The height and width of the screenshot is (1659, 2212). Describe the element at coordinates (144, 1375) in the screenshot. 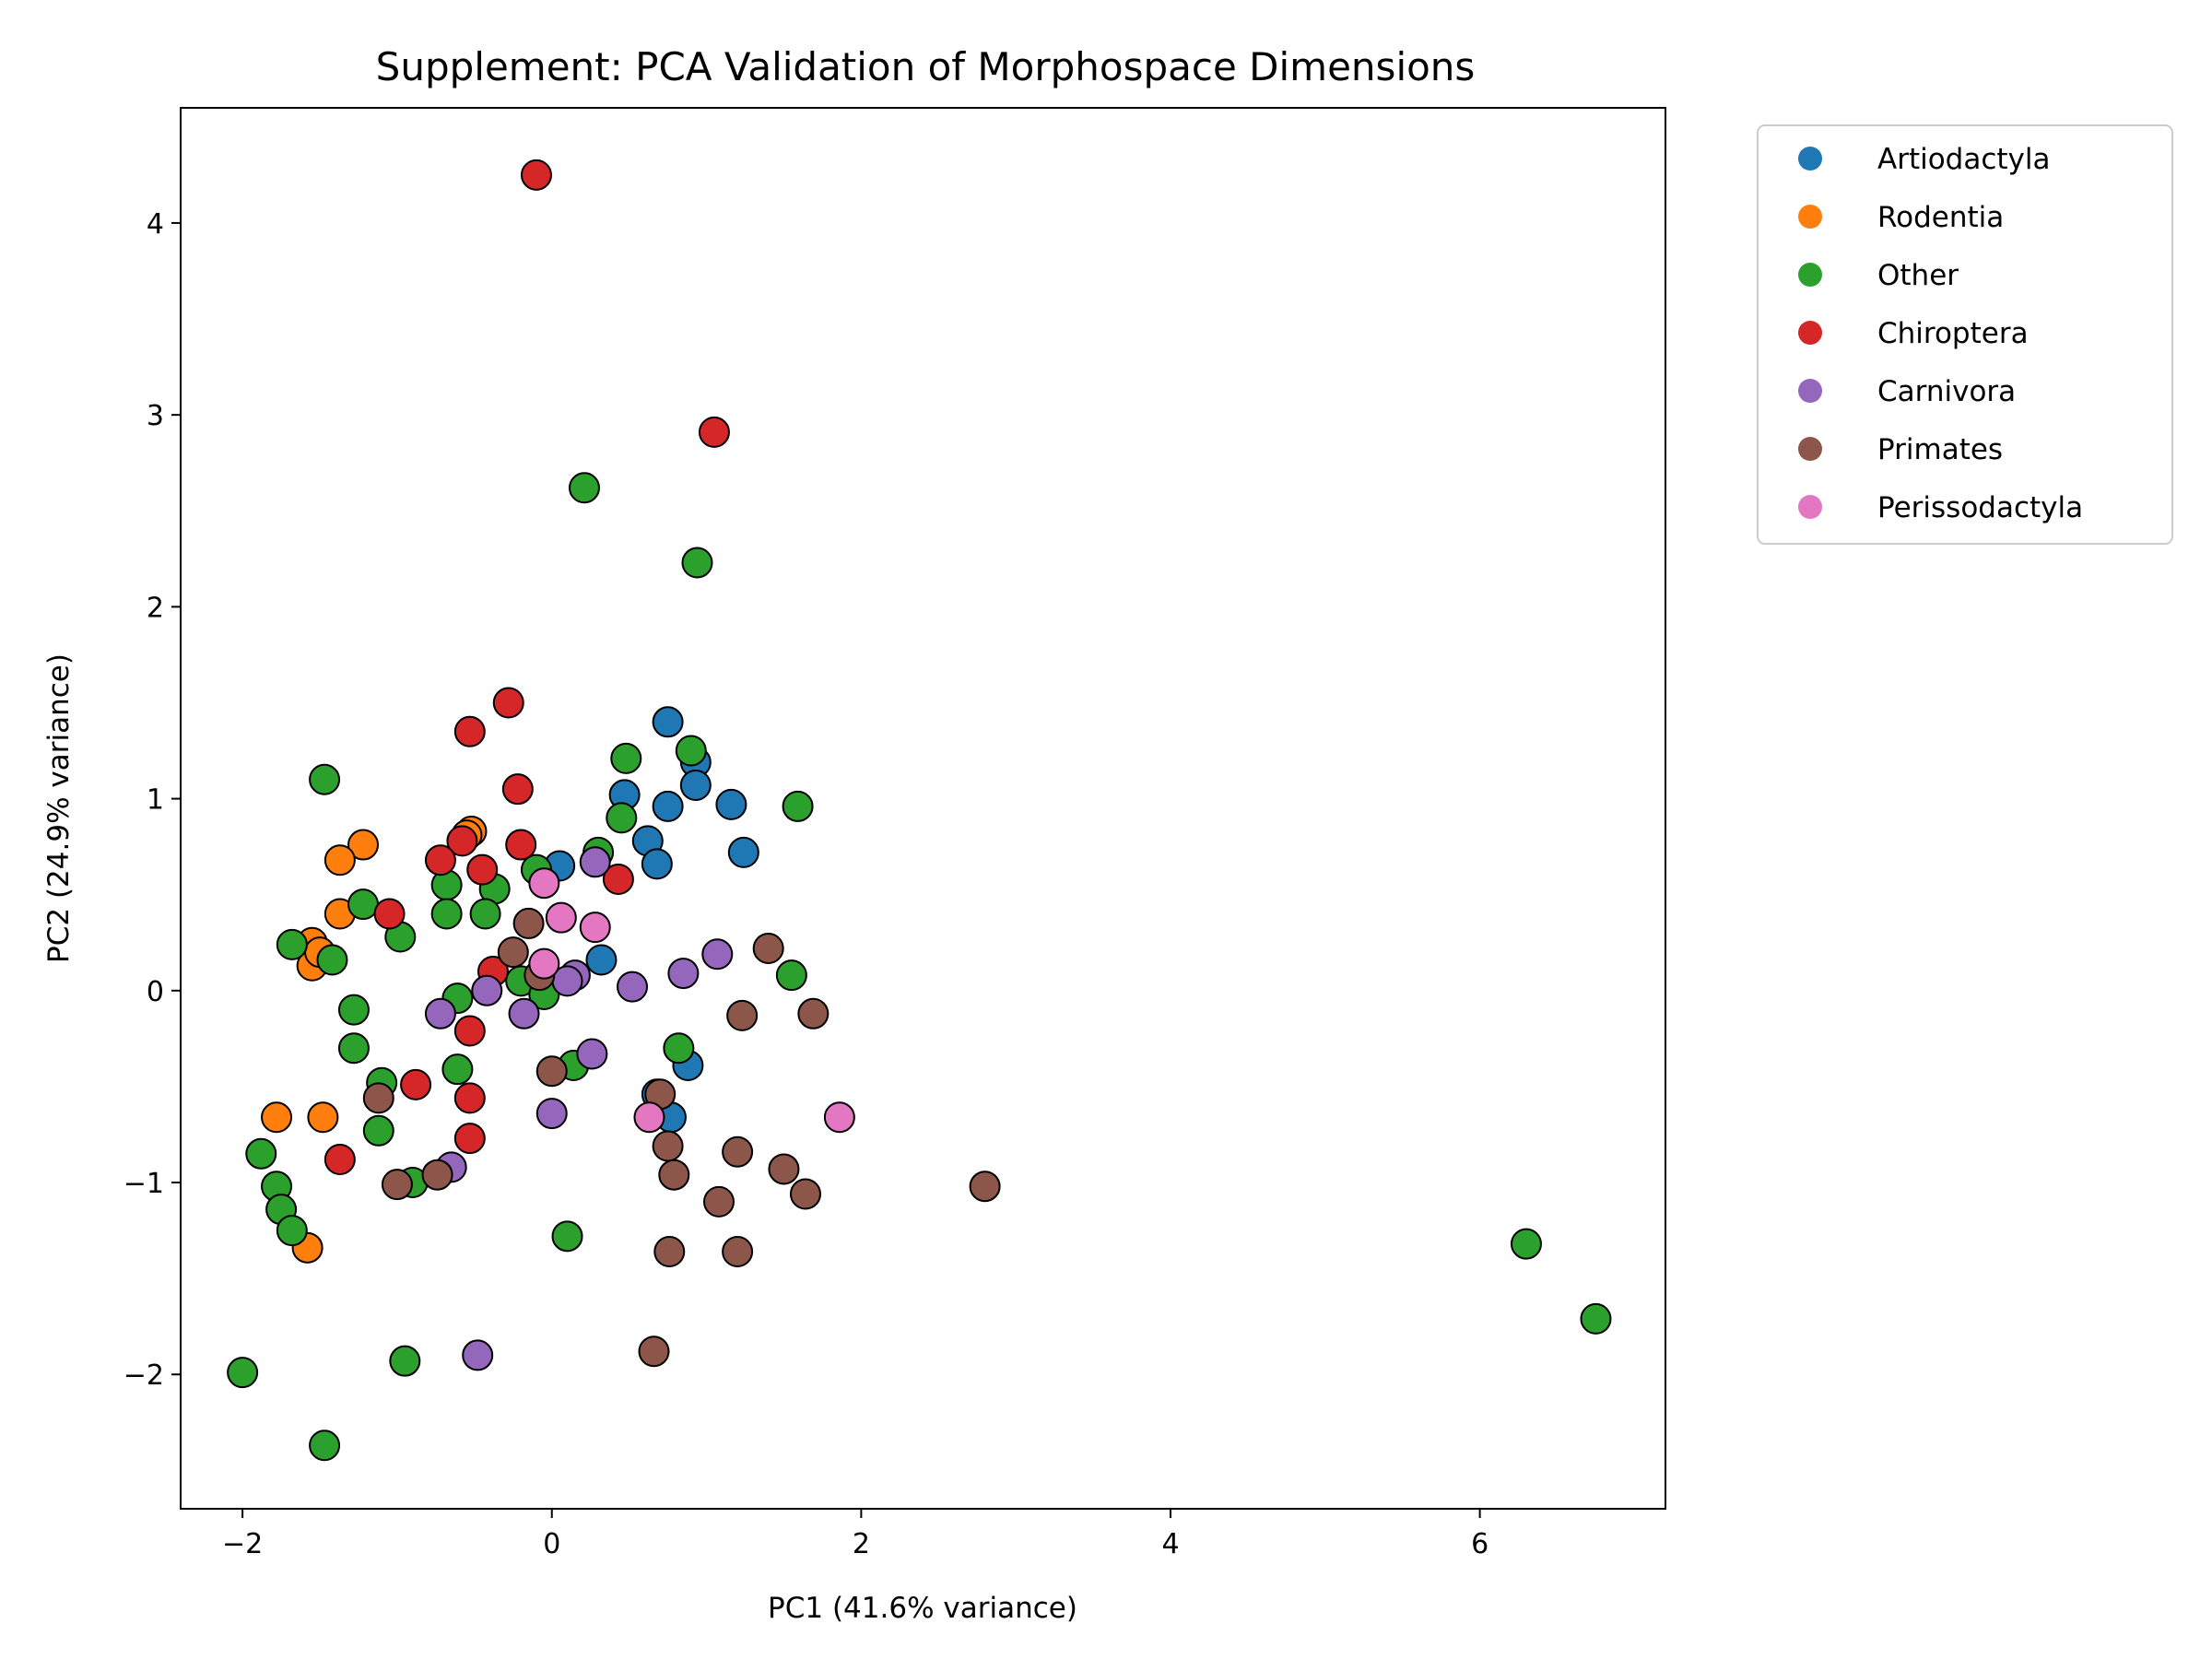

I see `y-tick-label: −2` at that location.